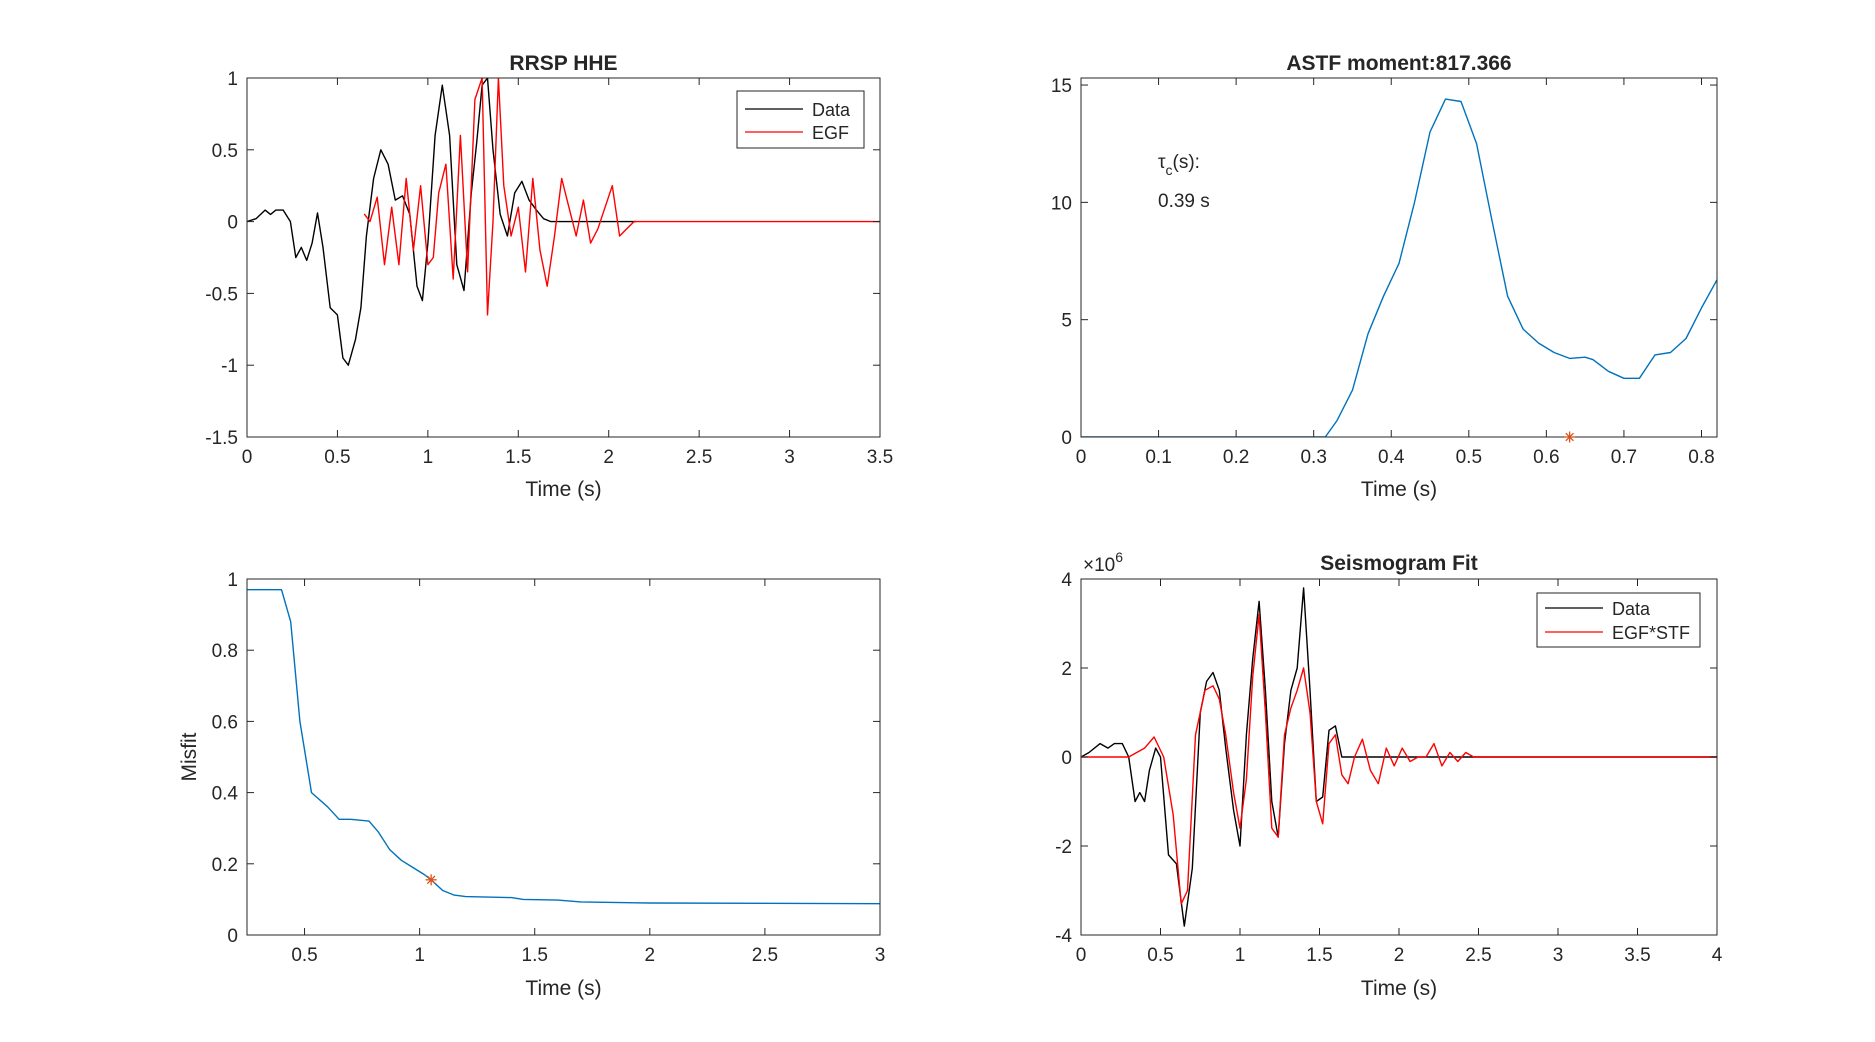  I want to click on rrsp-axes-box, so click(563, 257).